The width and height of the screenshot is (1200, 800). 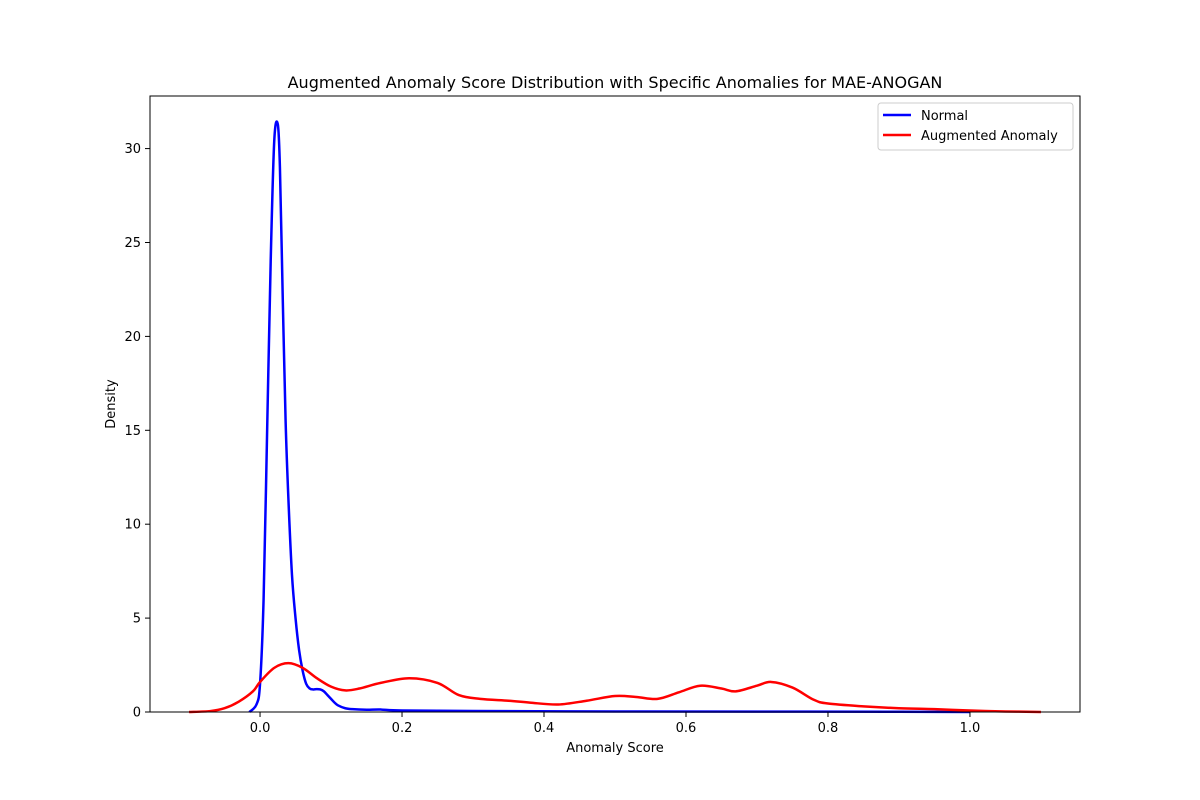 I want to click on x-axis-label: Anomaly Score, so click(x=615, y=748).